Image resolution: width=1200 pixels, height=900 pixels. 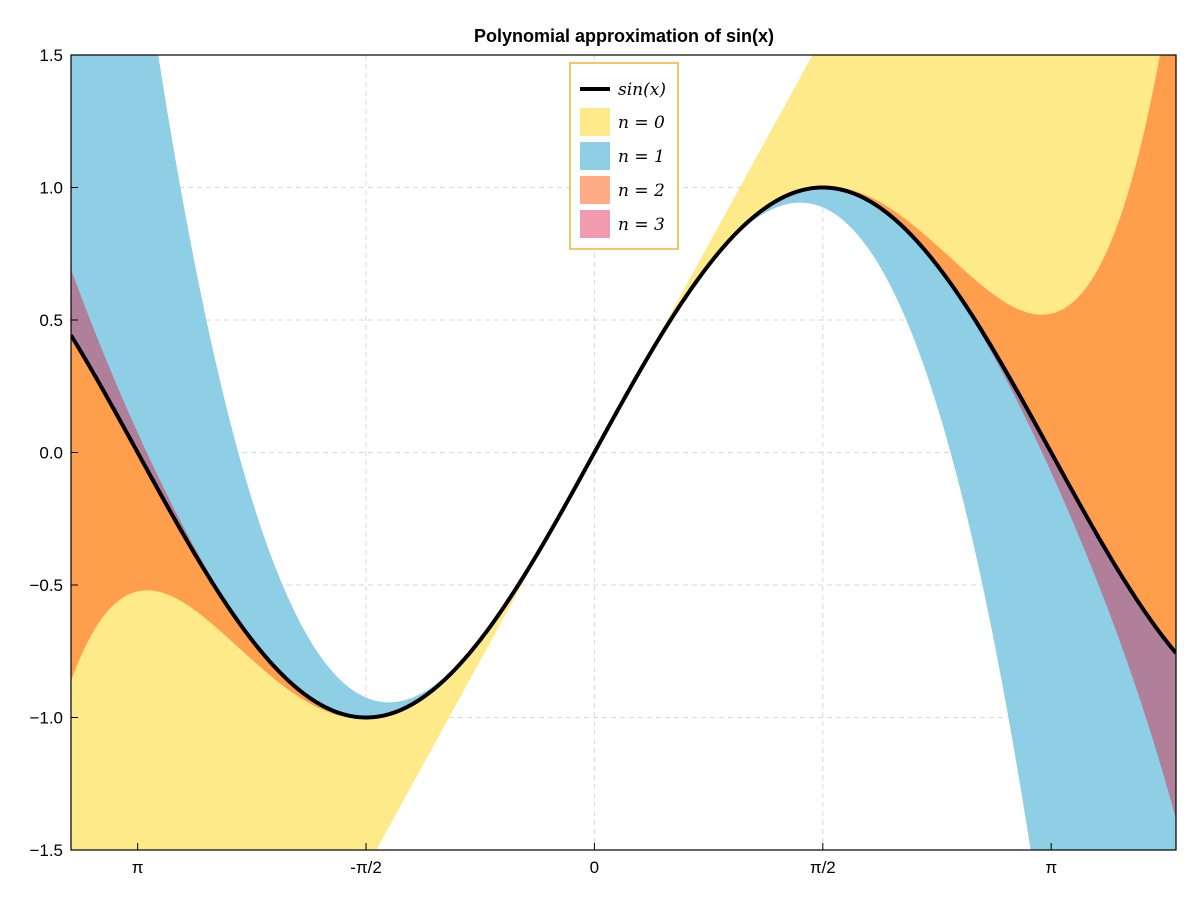 I want to click on y-tick-label-5: 1.0, so click(x=51, y=188).